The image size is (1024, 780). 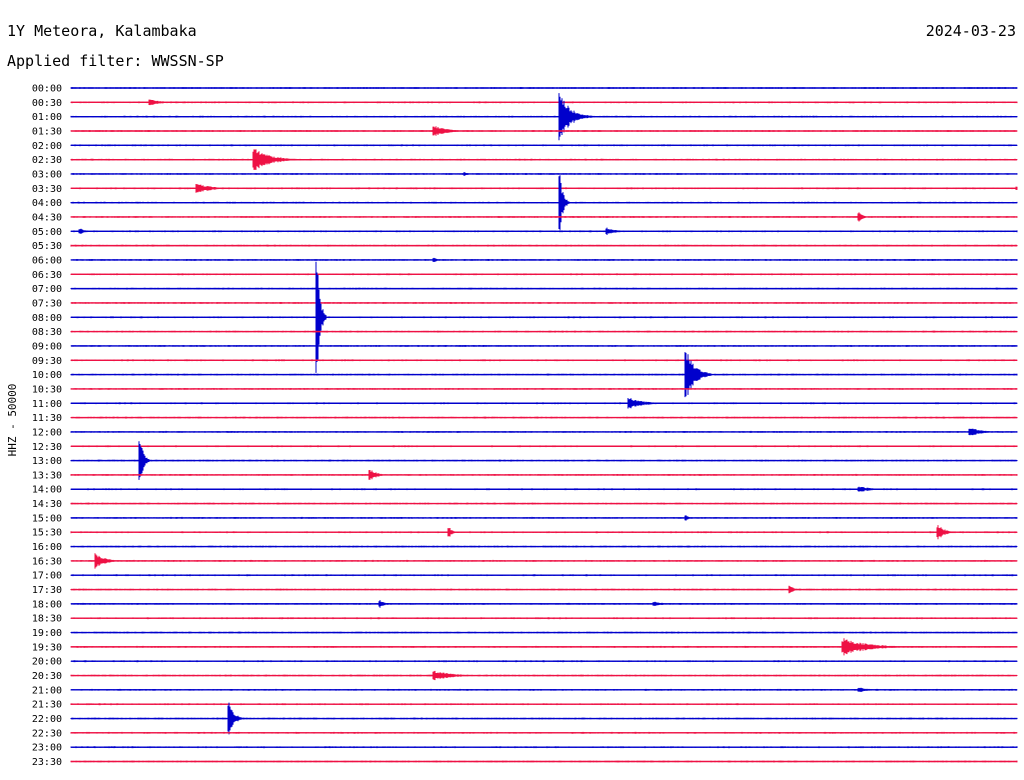 I want to click on row-time-label: 17:30, so click(x=47, y=590).